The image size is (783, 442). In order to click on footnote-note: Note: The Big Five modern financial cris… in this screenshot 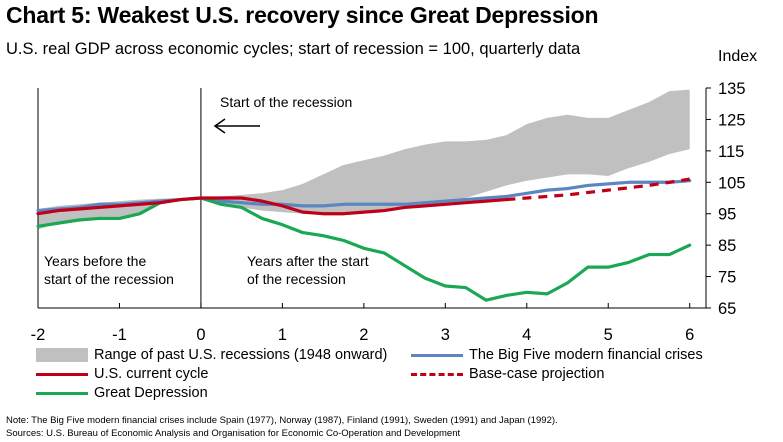, I will do `click(282, 420)`.